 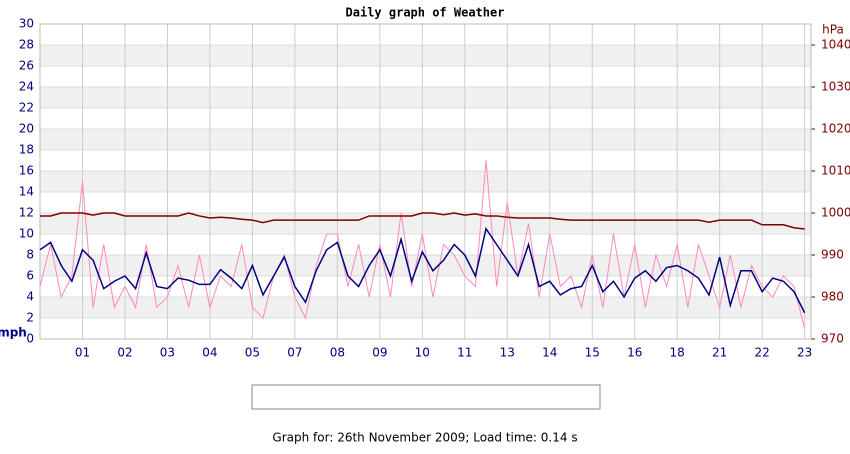 I want to click on x-tick-label: 11, so click(x=464, y=353).